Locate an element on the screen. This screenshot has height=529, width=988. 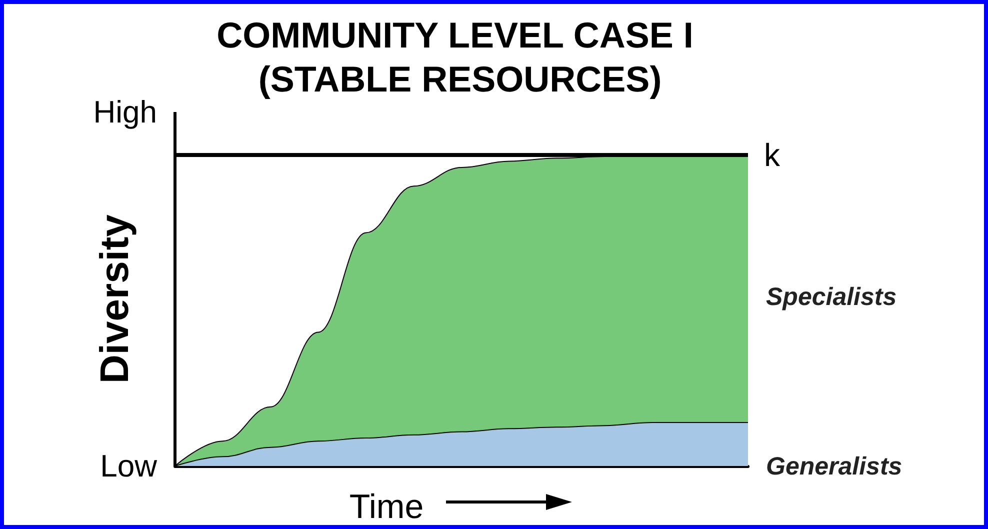
chart-title: COMMUNITY LEVEL CASE I (STABLE RESOURCES) is located at coordinates (460, 57).